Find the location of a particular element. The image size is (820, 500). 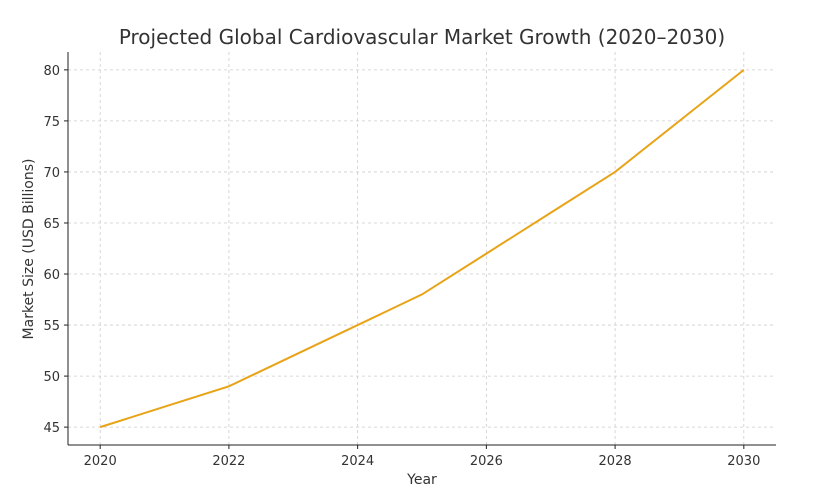

x-axis-label: Year is located at coordinates (421, 480).